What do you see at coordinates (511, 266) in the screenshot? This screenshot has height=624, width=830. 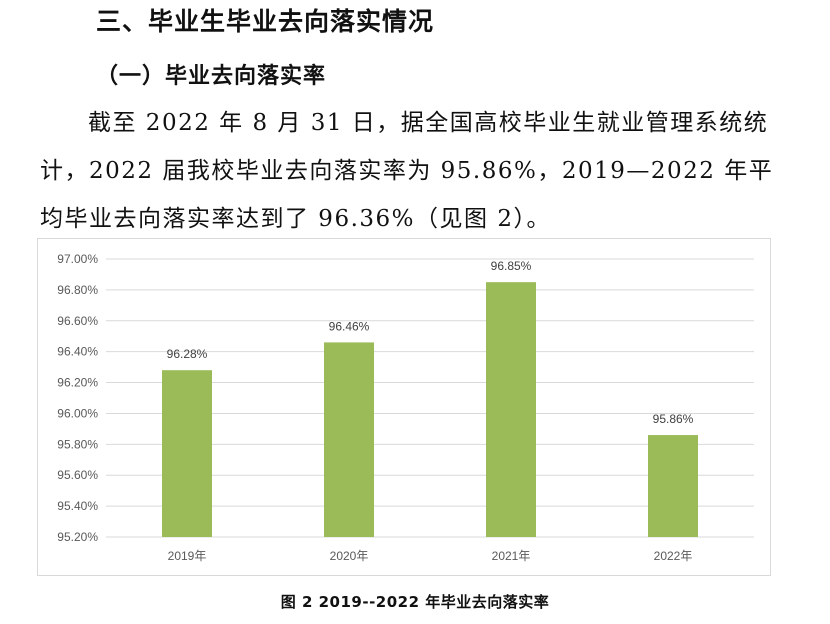 I see `data-label: 96.85%` at bounding box center [511, 266].